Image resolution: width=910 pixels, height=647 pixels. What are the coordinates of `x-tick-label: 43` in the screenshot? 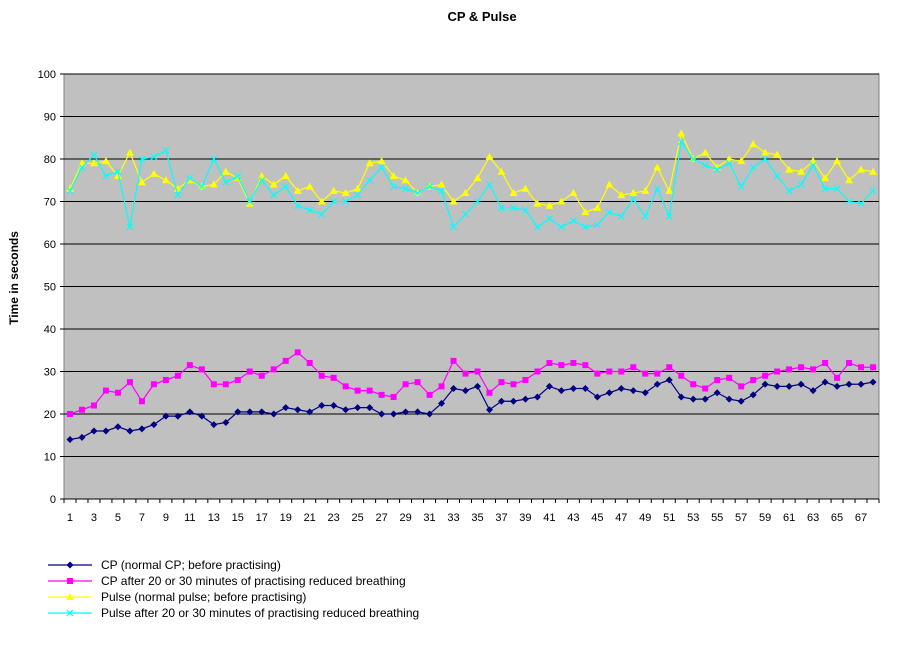 It's located at (573, 518).